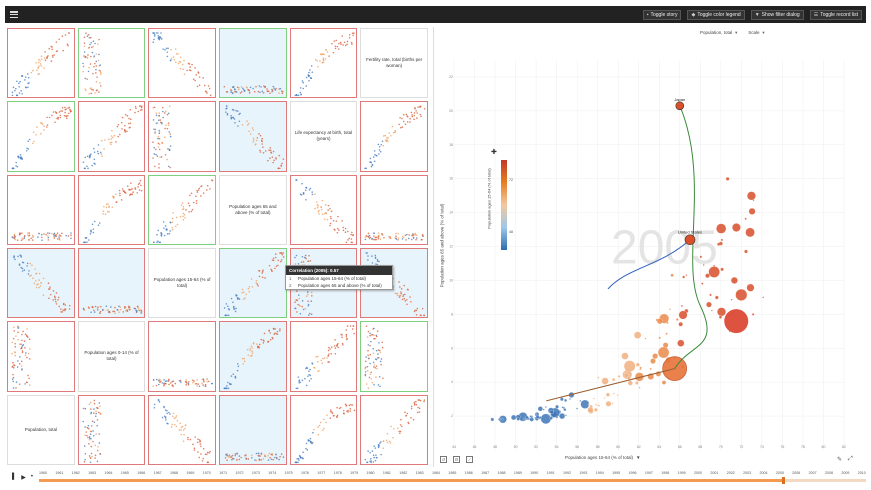  What do you see at coordinates (75, 473) in the screenshot?
I see `year-tick: 1962` at bounding box center [75, 473].